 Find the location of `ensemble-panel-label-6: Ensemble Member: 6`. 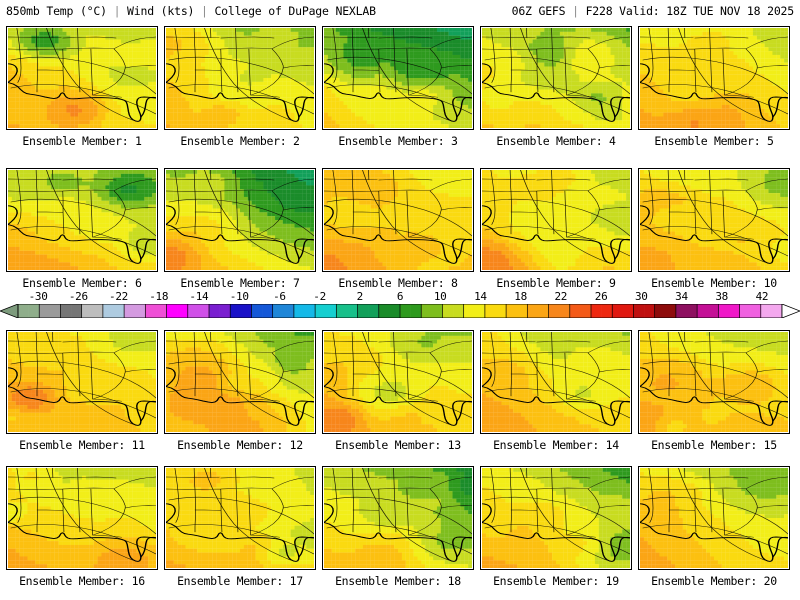

ensemble-panel-label-6: Ensemble Member: 6 is located at coordinates (82, 283).